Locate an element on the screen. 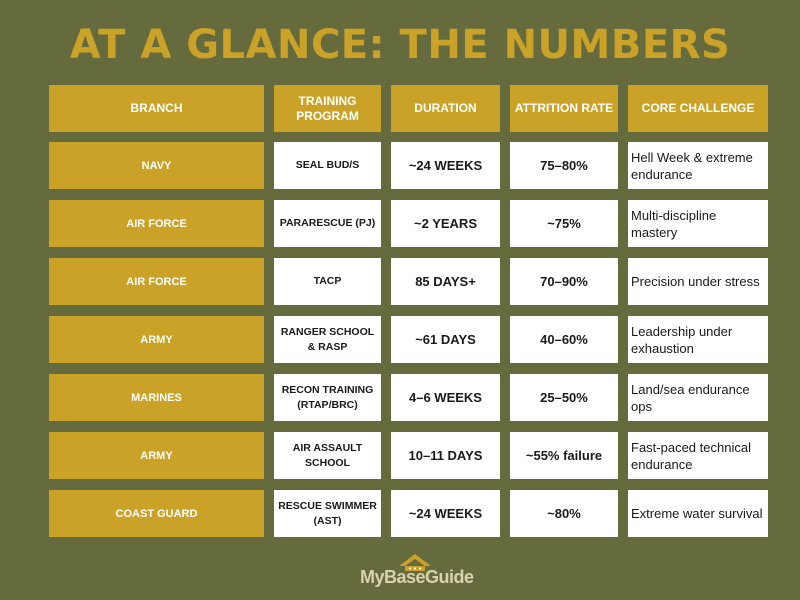  attrition-cell: ~75% is located at coordinates (564, 223).